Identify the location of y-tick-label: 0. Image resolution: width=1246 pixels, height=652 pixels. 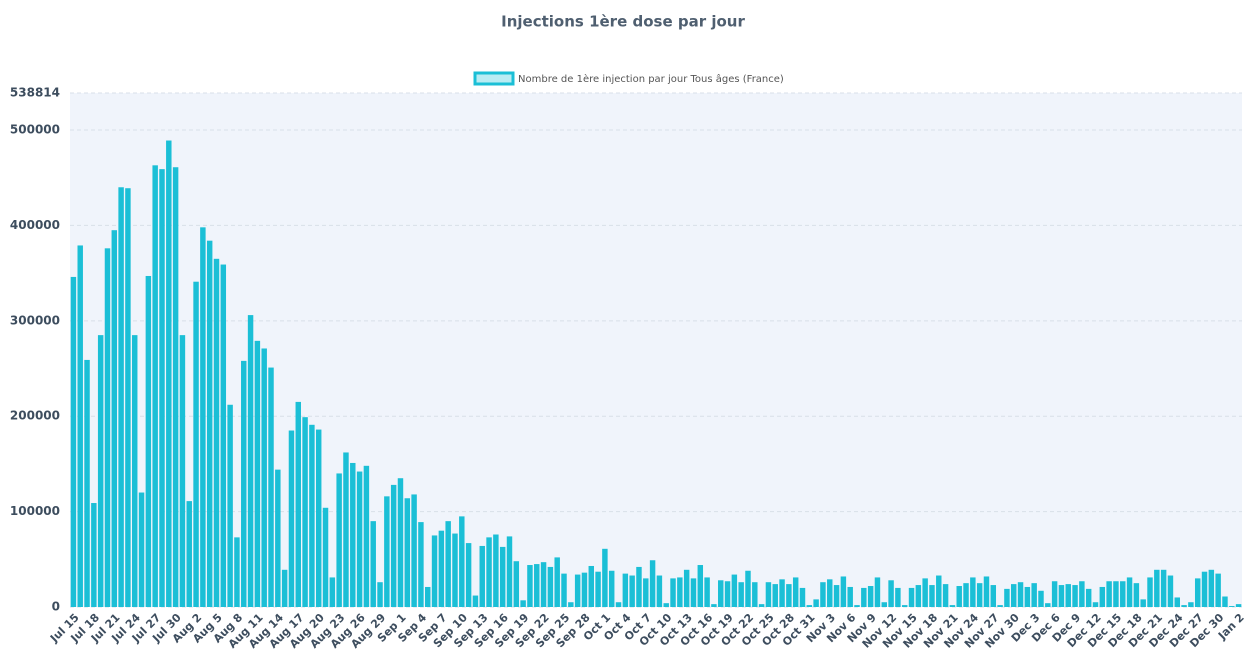
(56, 607).